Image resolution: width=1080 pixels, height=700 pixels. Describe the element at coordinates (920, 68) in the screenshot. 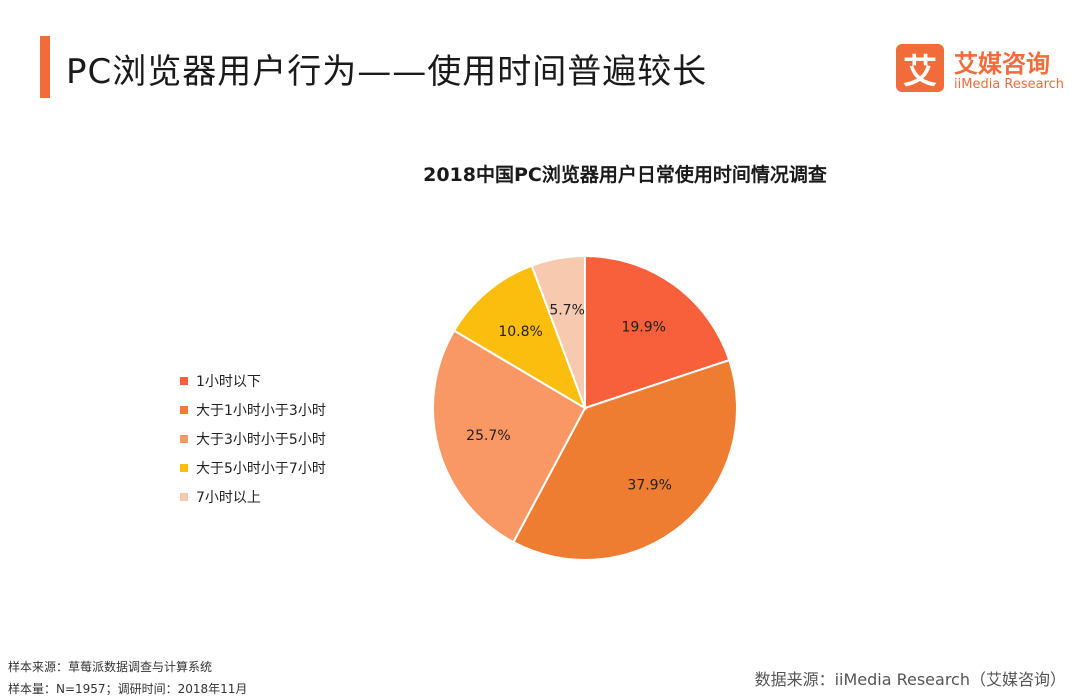

I see `logo-mark-icon: 艾` at that location.